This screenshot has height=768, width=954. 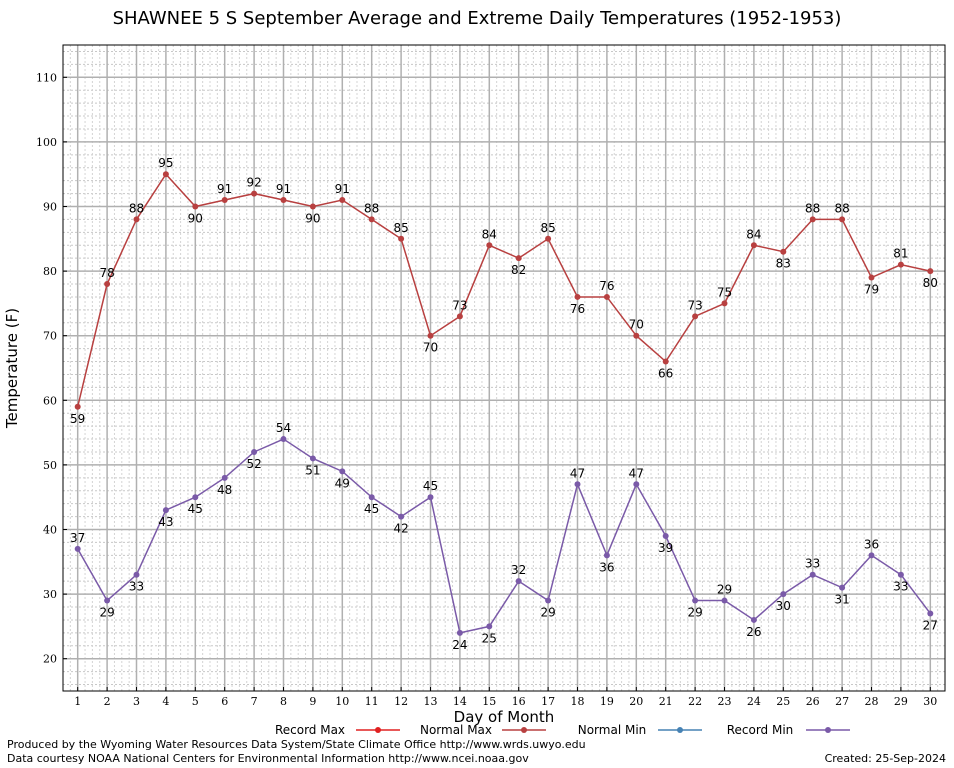 I want to click on record-min-data-label: 49, so click(x=342, y=483).